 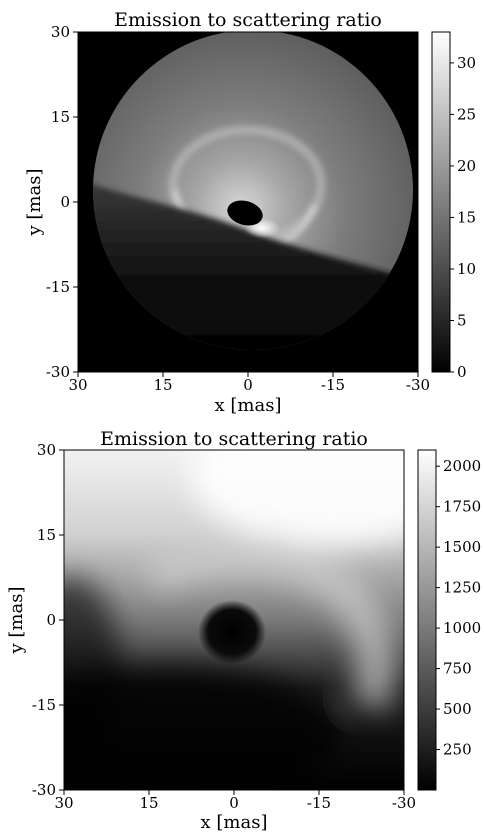 I want to click on bright-upper-region, so click(x=297, y=498).